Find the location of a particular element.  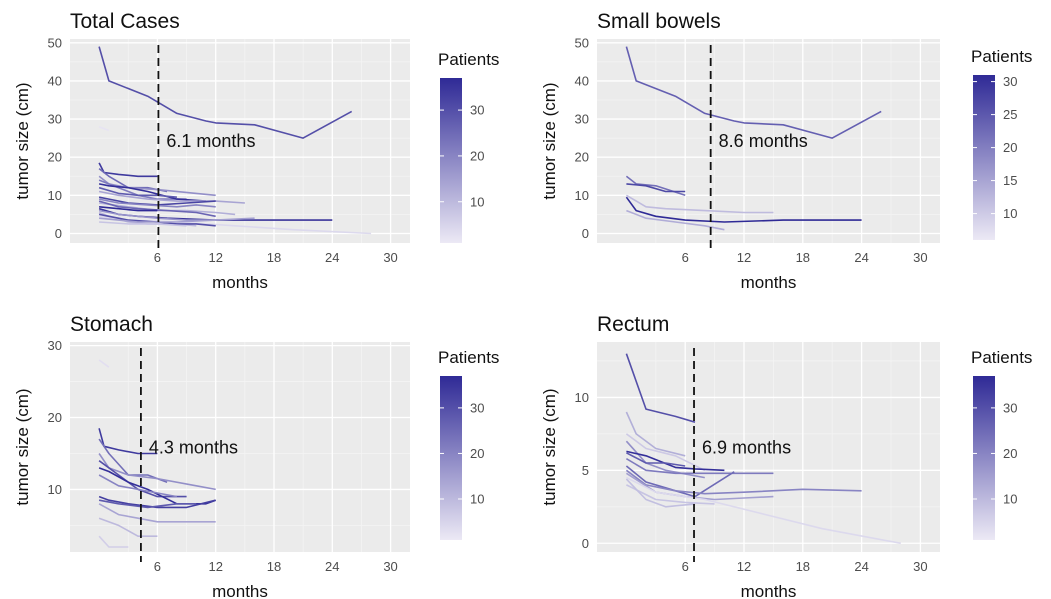

median-label: 6.9 months is located at coordinates (746, 447).